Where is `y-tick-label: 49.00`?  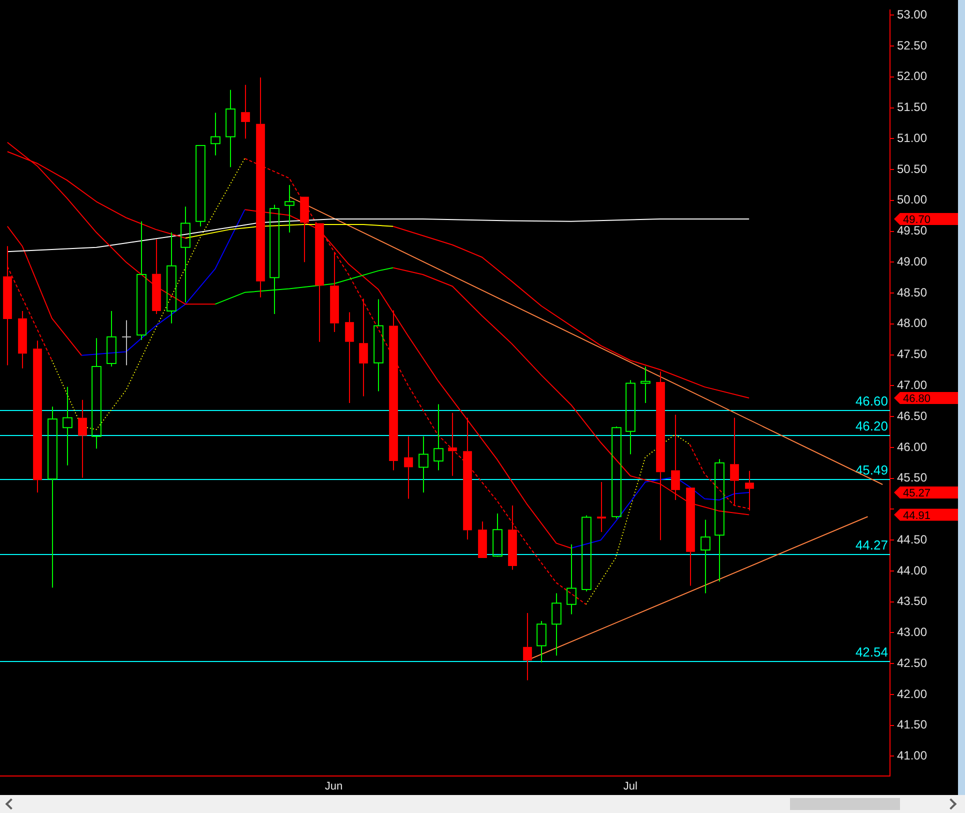 y-tick-label: 49.00 is located at coordinates (912, 261).